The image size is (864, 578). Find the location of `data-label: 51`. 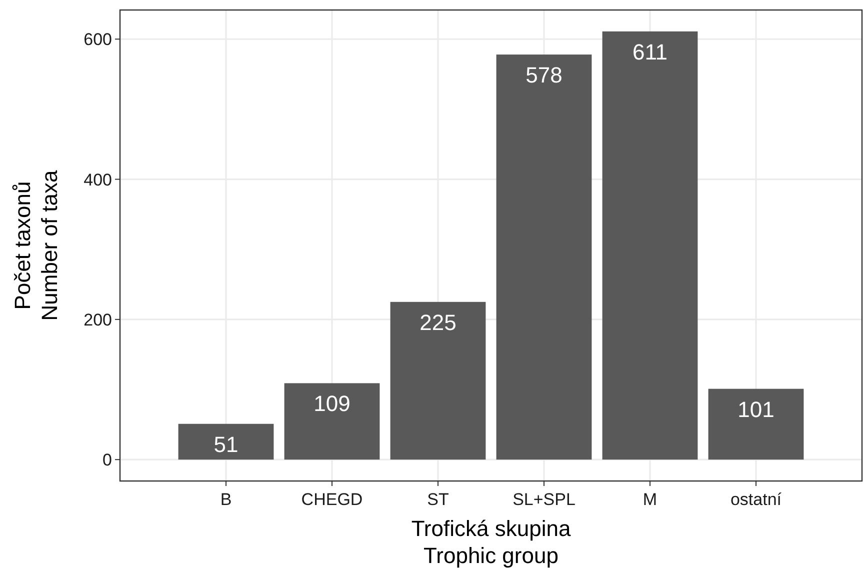

data-label: 51 is located at coordinates (226, 444).